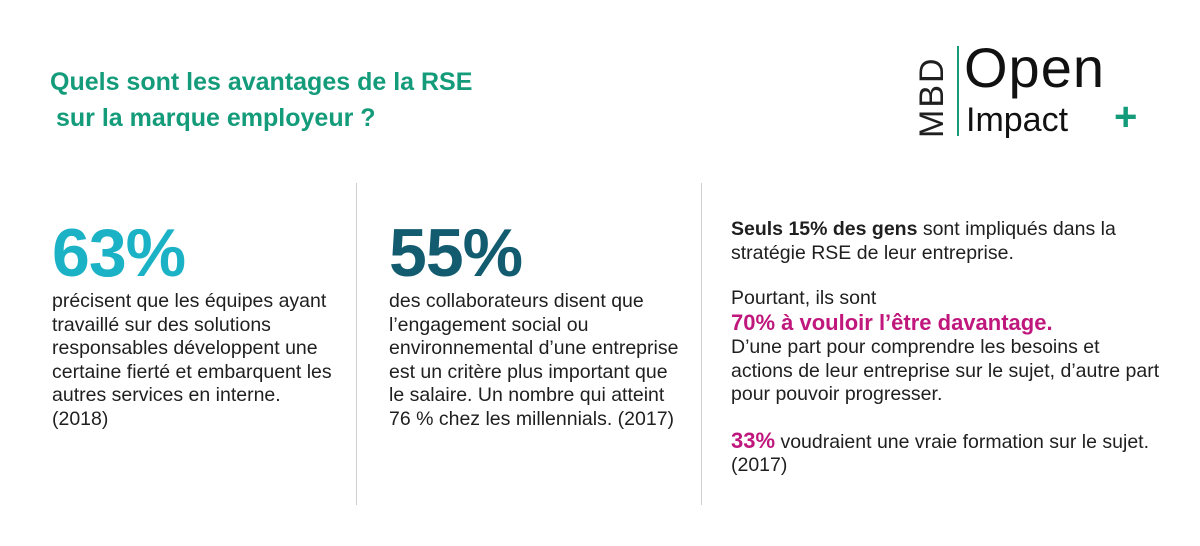  What do you see at coordinates (892, 322) in the screenshot?
I see `desire-highlight: 70% à vouloir l’être davantage.` at bounding box center [892, 322].